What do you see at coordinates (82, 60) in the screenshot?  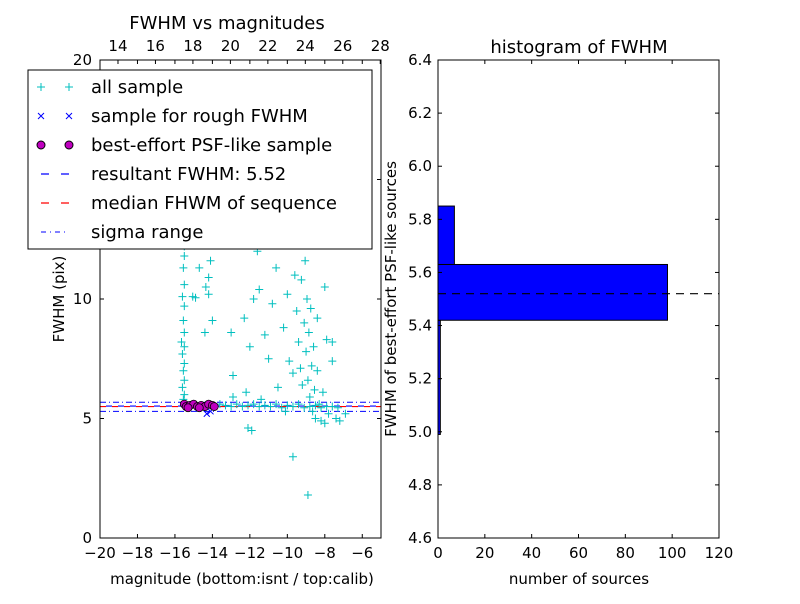 I see `y-tick-label: 20` at bounding box center [82, 60].